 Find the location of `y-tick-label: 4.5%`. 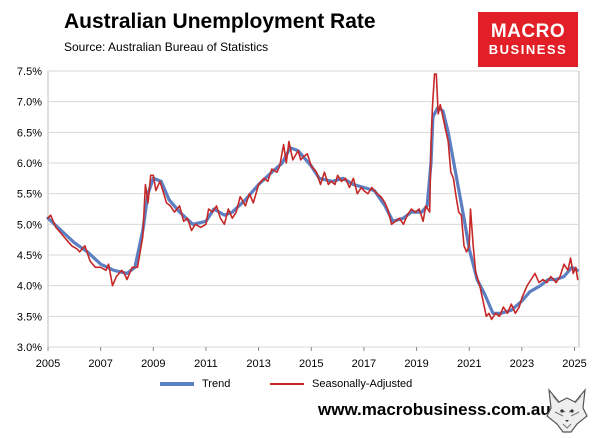

y-tick-label: 4.5% is located at coordinates (29, 256).